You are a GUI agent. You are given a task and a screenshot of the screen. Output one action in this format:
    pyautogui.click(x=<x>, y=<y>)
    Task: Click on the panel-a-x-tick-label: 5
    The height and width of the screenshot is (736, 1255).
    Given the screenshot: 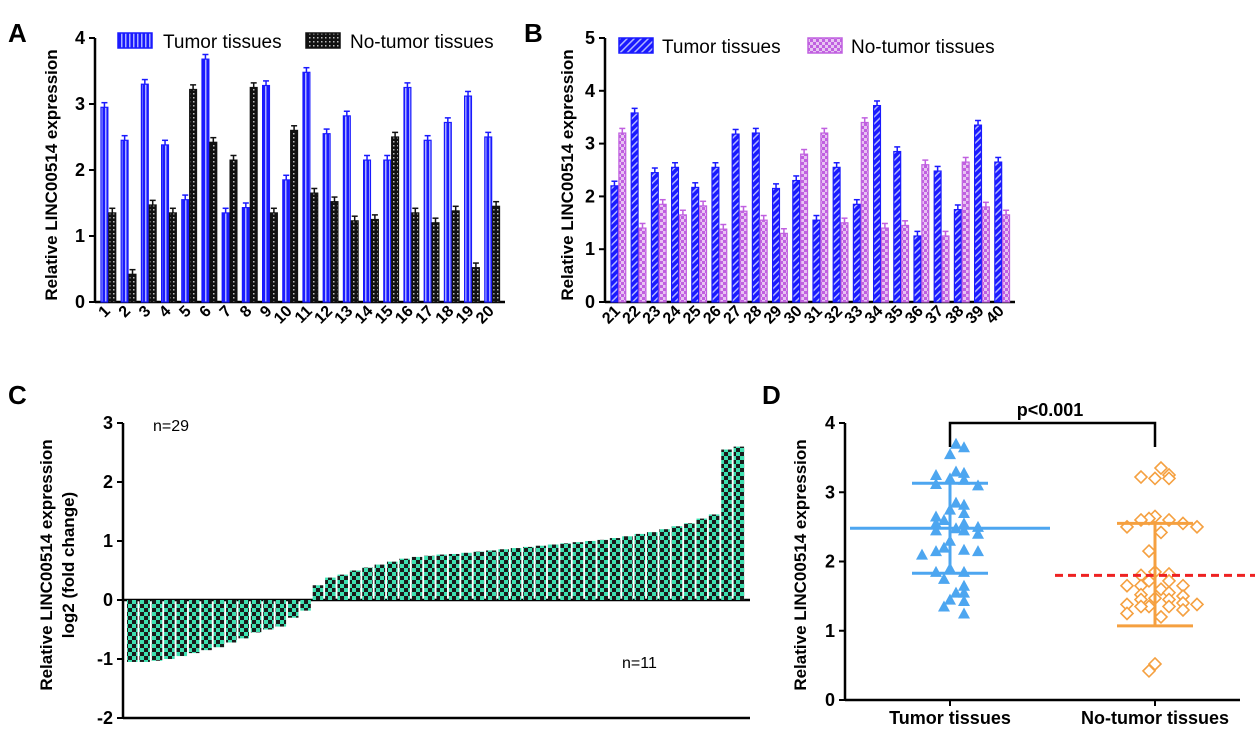 What is the action you would take?
    pyautogui.click(x=185, y=312)
    